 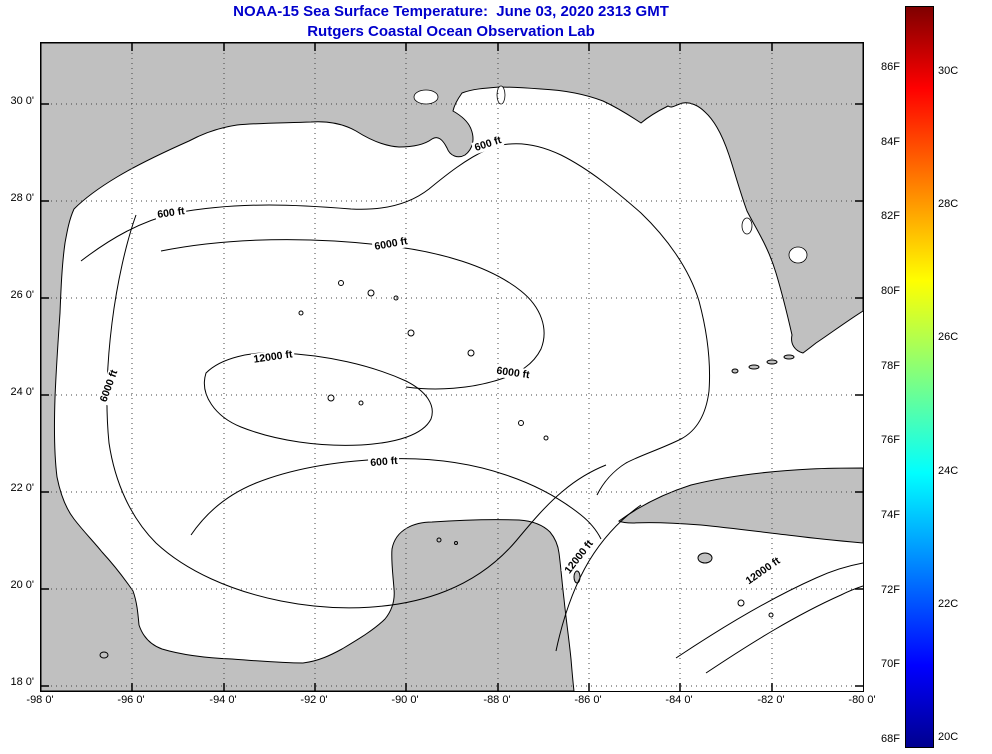 I want to click on small-island, so click(x=104, y=655).